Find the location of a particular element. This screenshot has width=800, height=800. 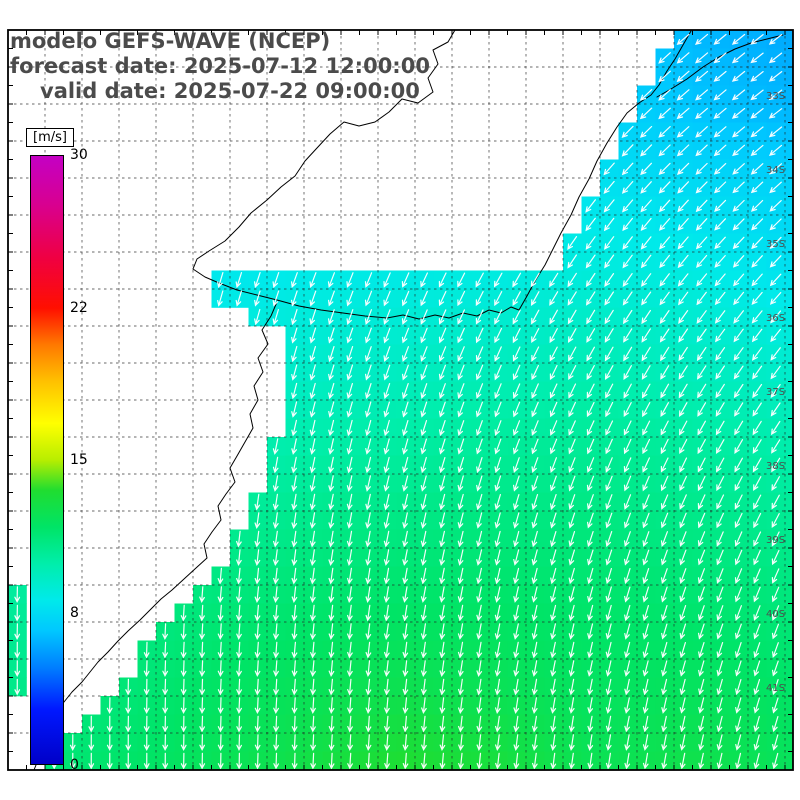

colorbar-tick-label: 0 is located at coordinates (74, 765).